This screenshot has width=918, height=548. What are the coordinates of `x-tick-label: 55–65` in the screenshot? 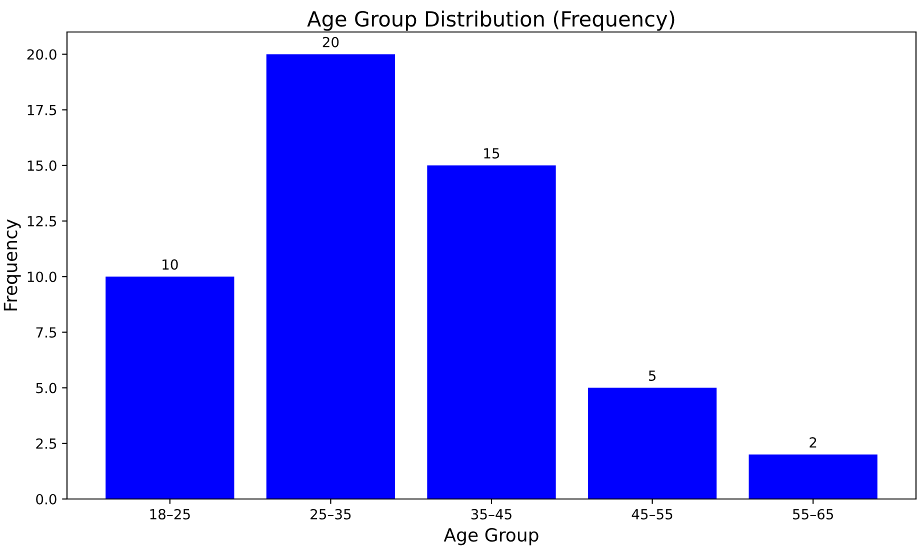 It's located at (813, 514).